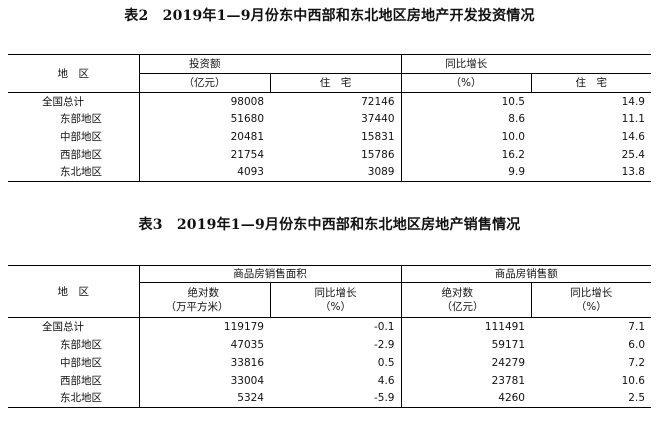  What do you see at coordinates (504, 326) in the screenshot?
I see `cell-sales: 111491` at bounding box center [504, 326].